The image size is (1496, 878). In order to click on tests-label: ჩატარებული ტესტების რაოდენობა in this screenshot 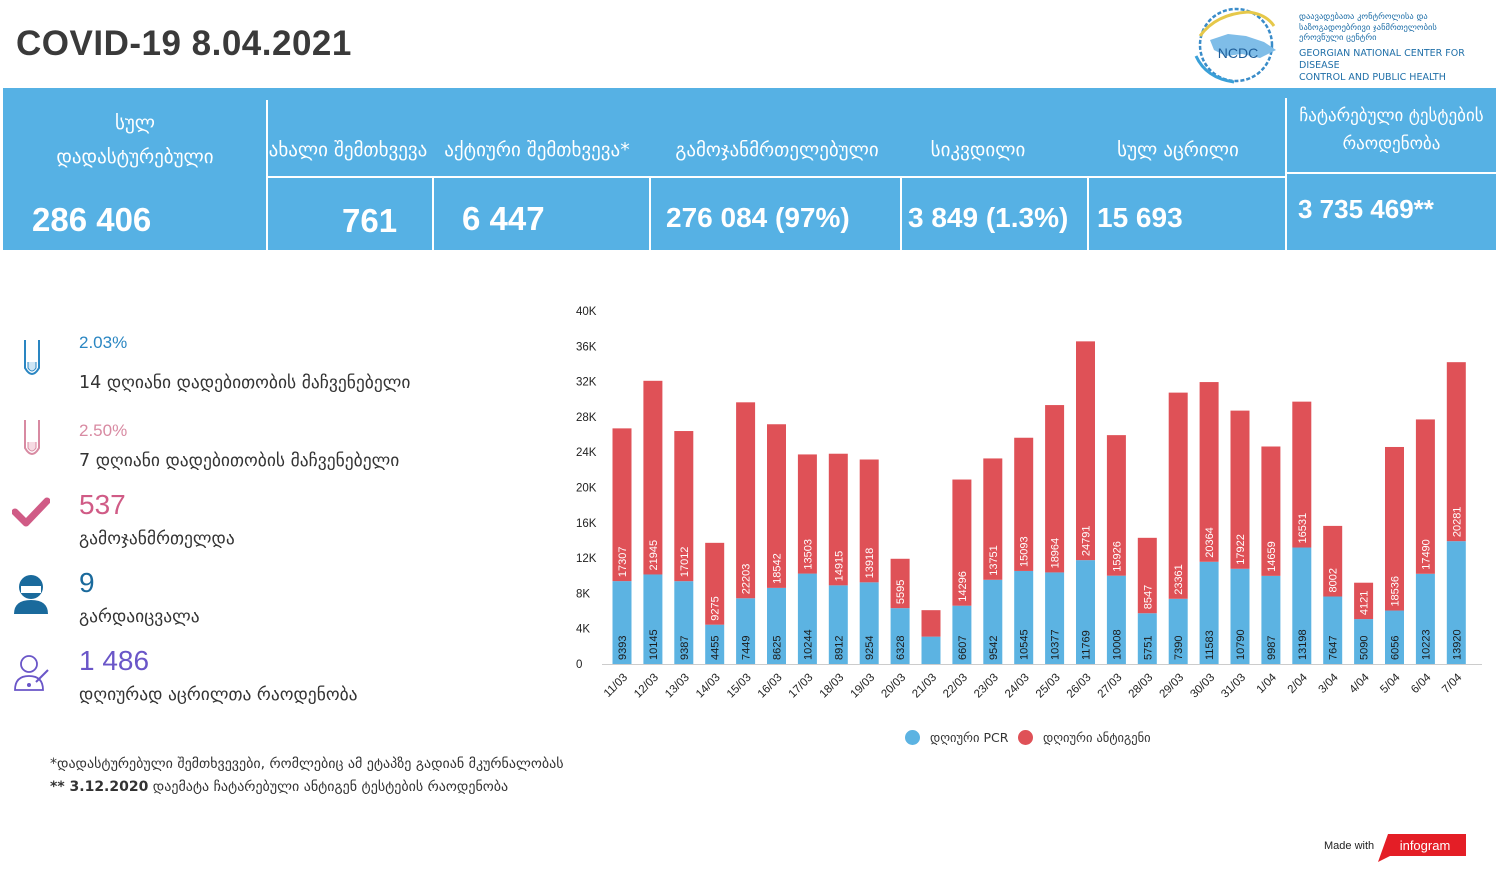, I will do `click(1391, 130)`.